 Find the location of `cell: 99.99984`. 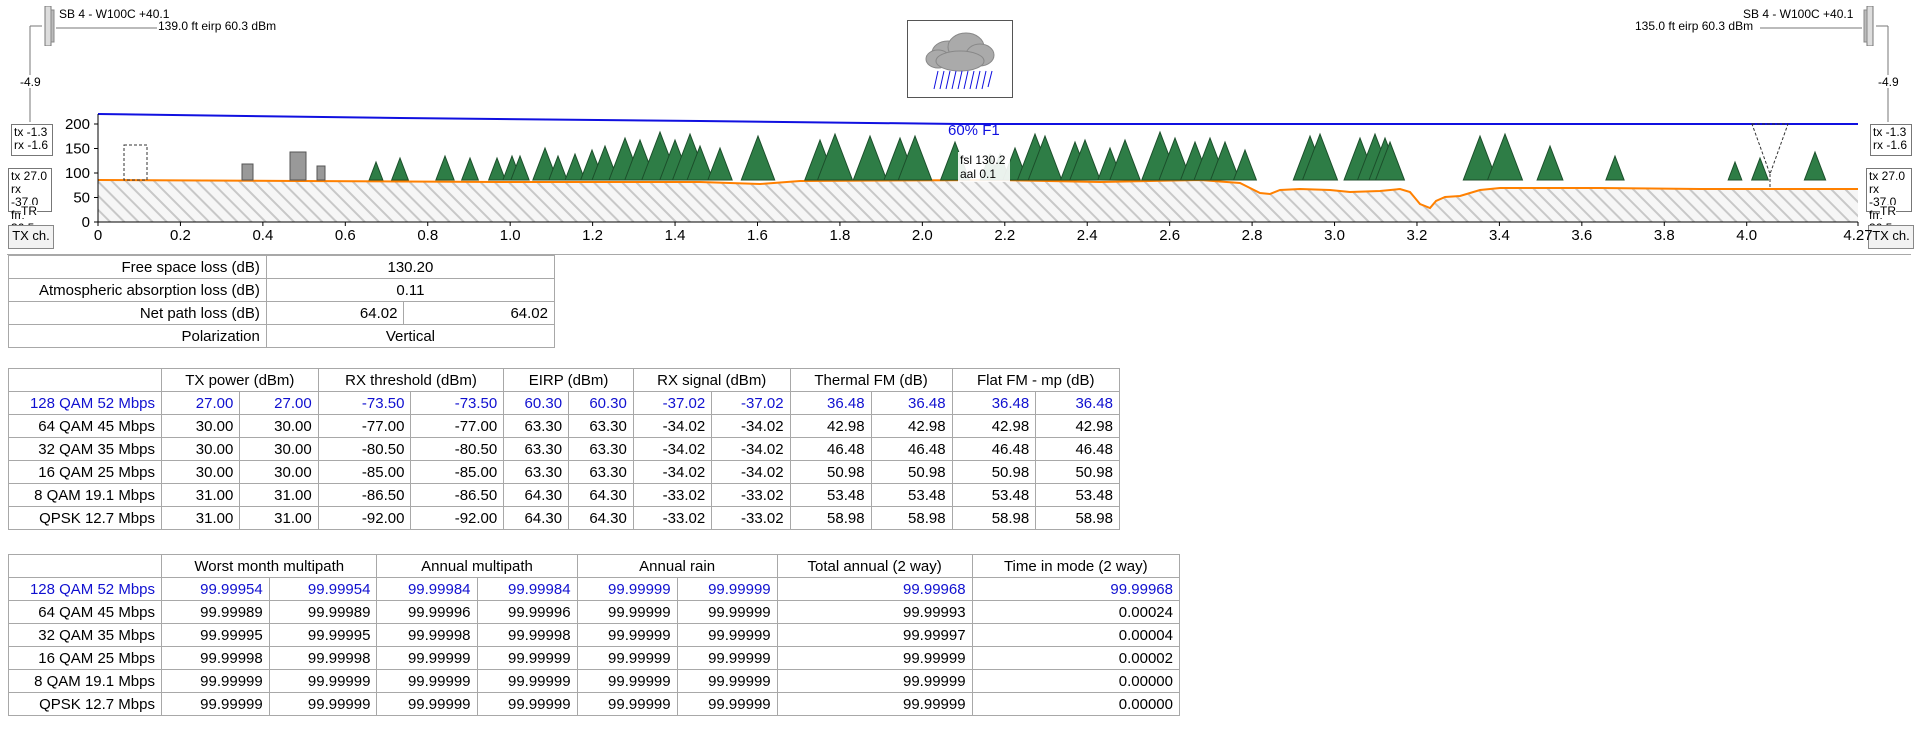

cell: 99.99984 is located at coordinates (427, 589).